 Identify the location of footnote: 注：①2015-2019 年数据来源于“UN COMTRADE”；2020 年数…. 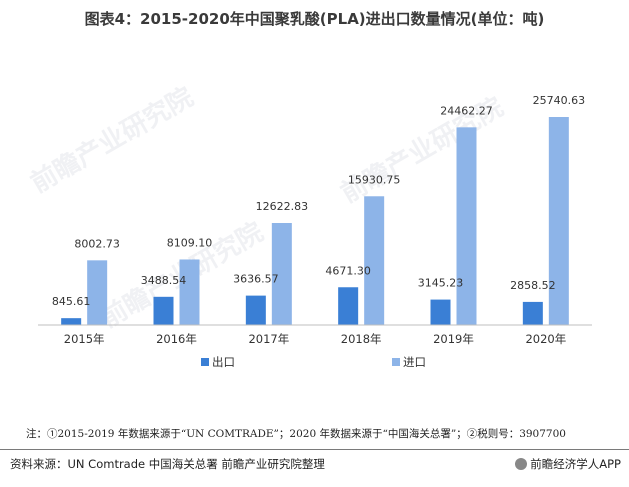
(296, 434).